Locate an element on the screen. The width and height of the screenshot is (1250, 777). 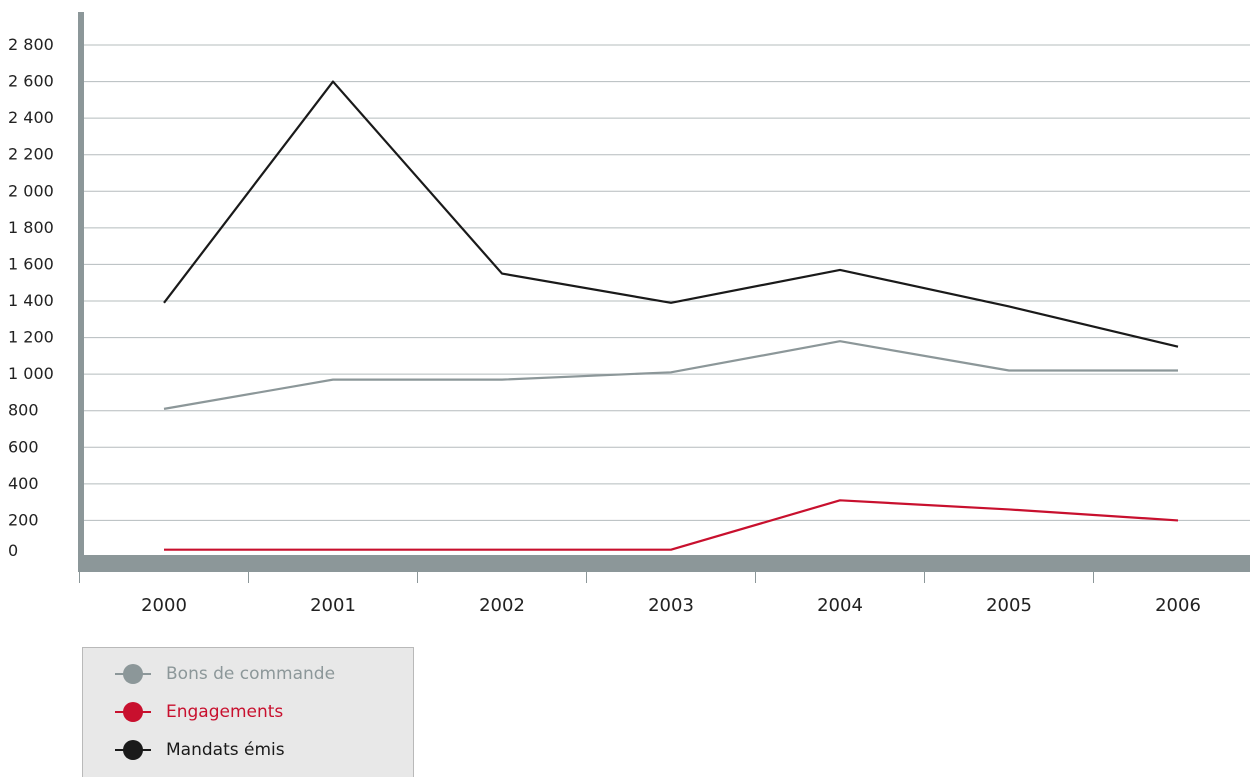
legend-item-mandats-emis: Mandats émis is located at coordinates (248, 750).